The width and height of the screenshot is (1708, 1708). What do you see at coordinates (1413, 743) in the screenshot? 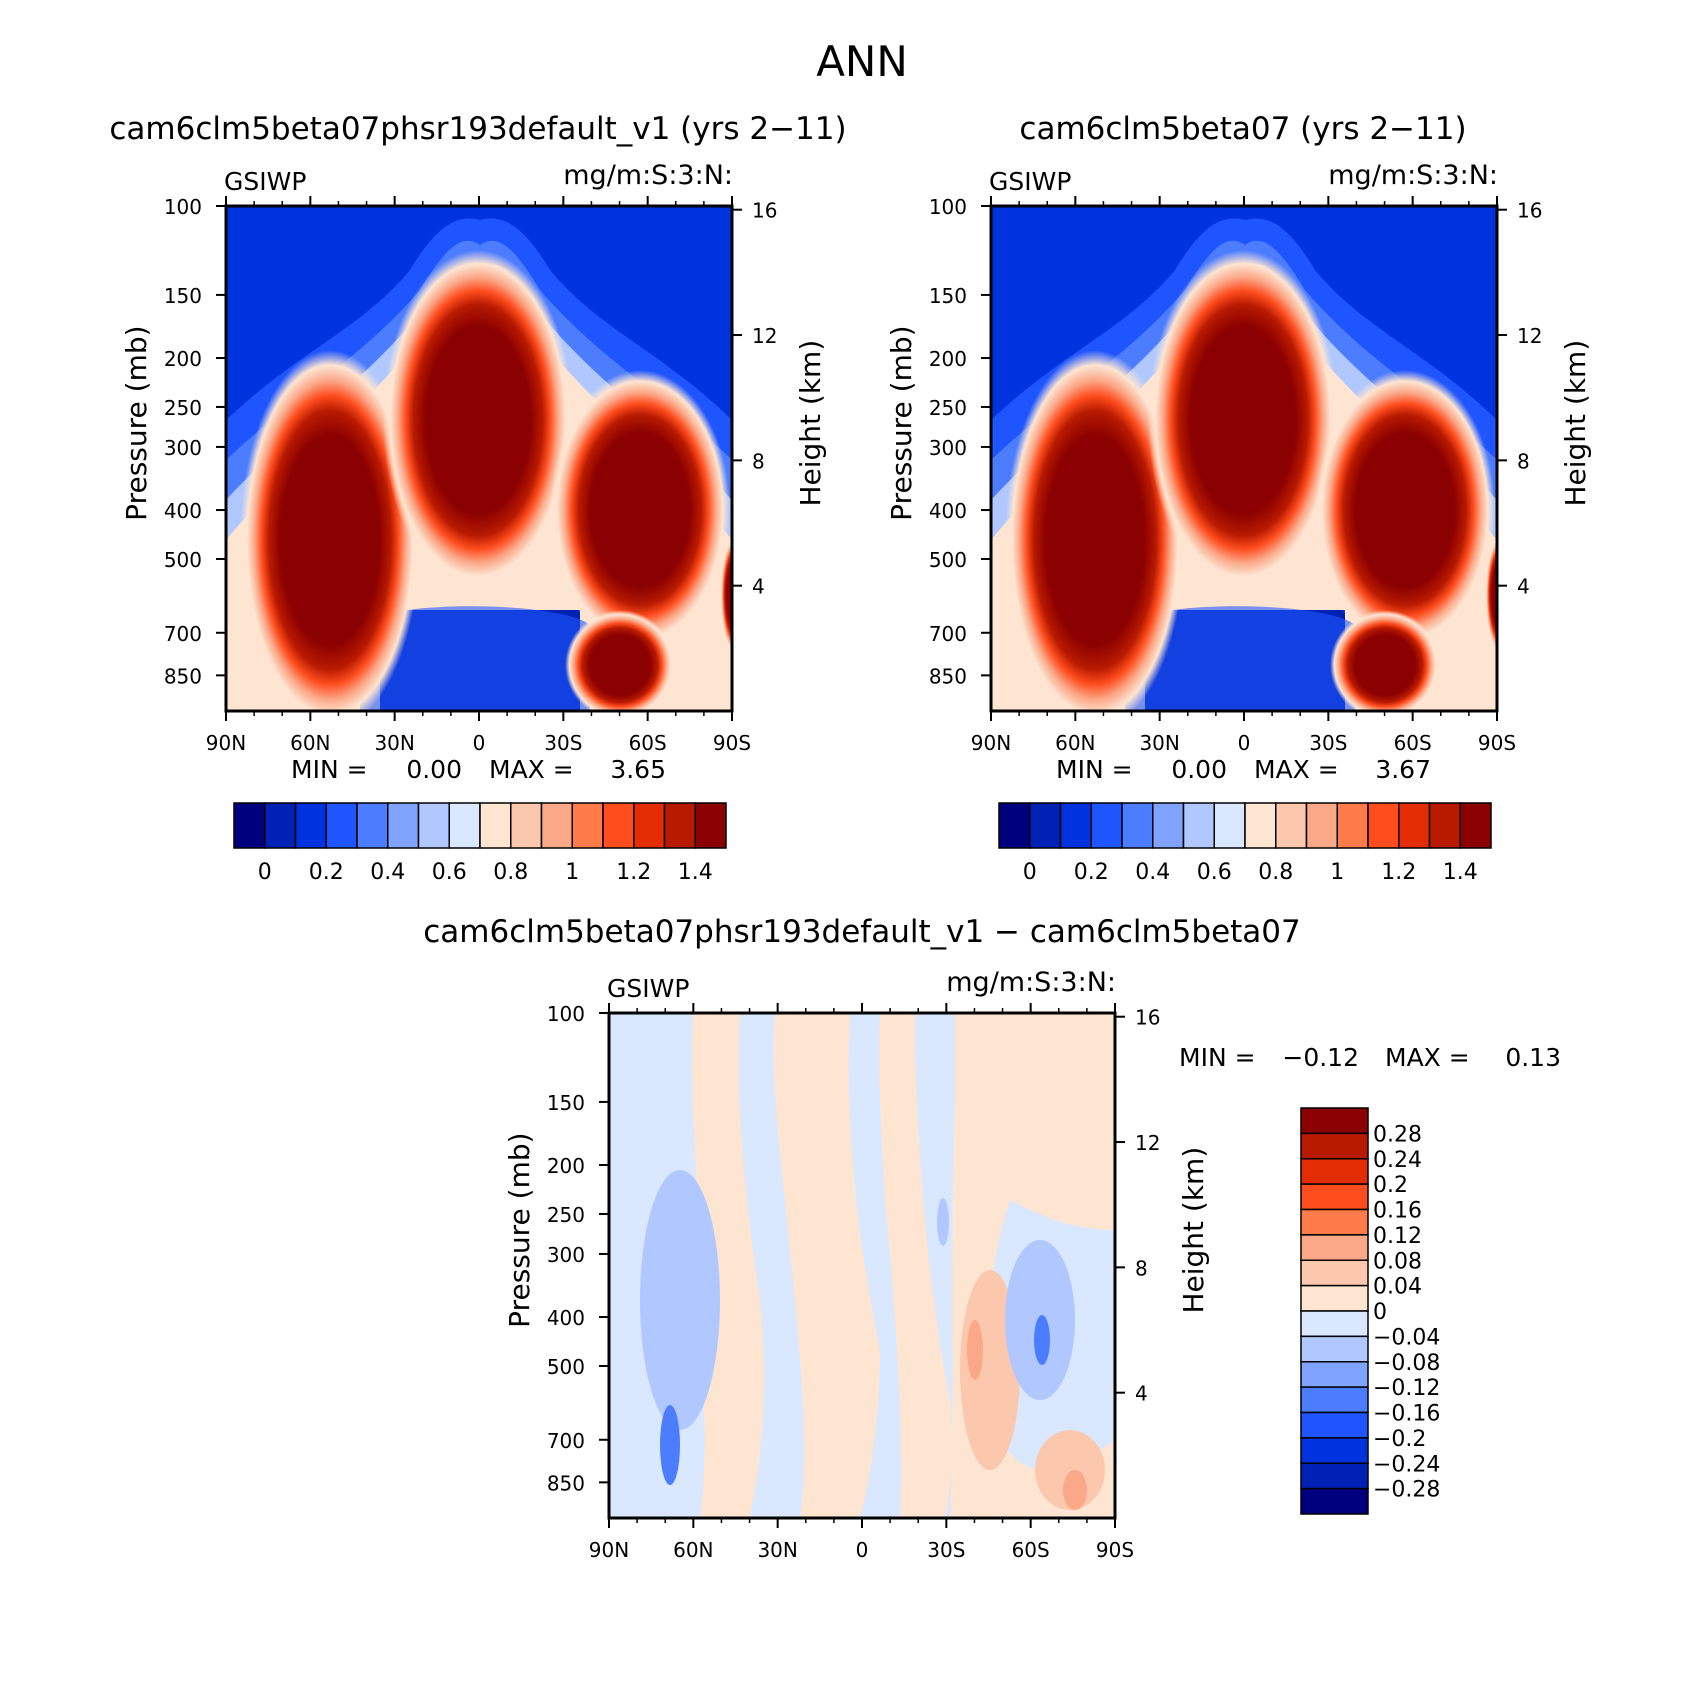
I see `panel-b-x-tick-label: 60S` at bounding box center [1413, 743].